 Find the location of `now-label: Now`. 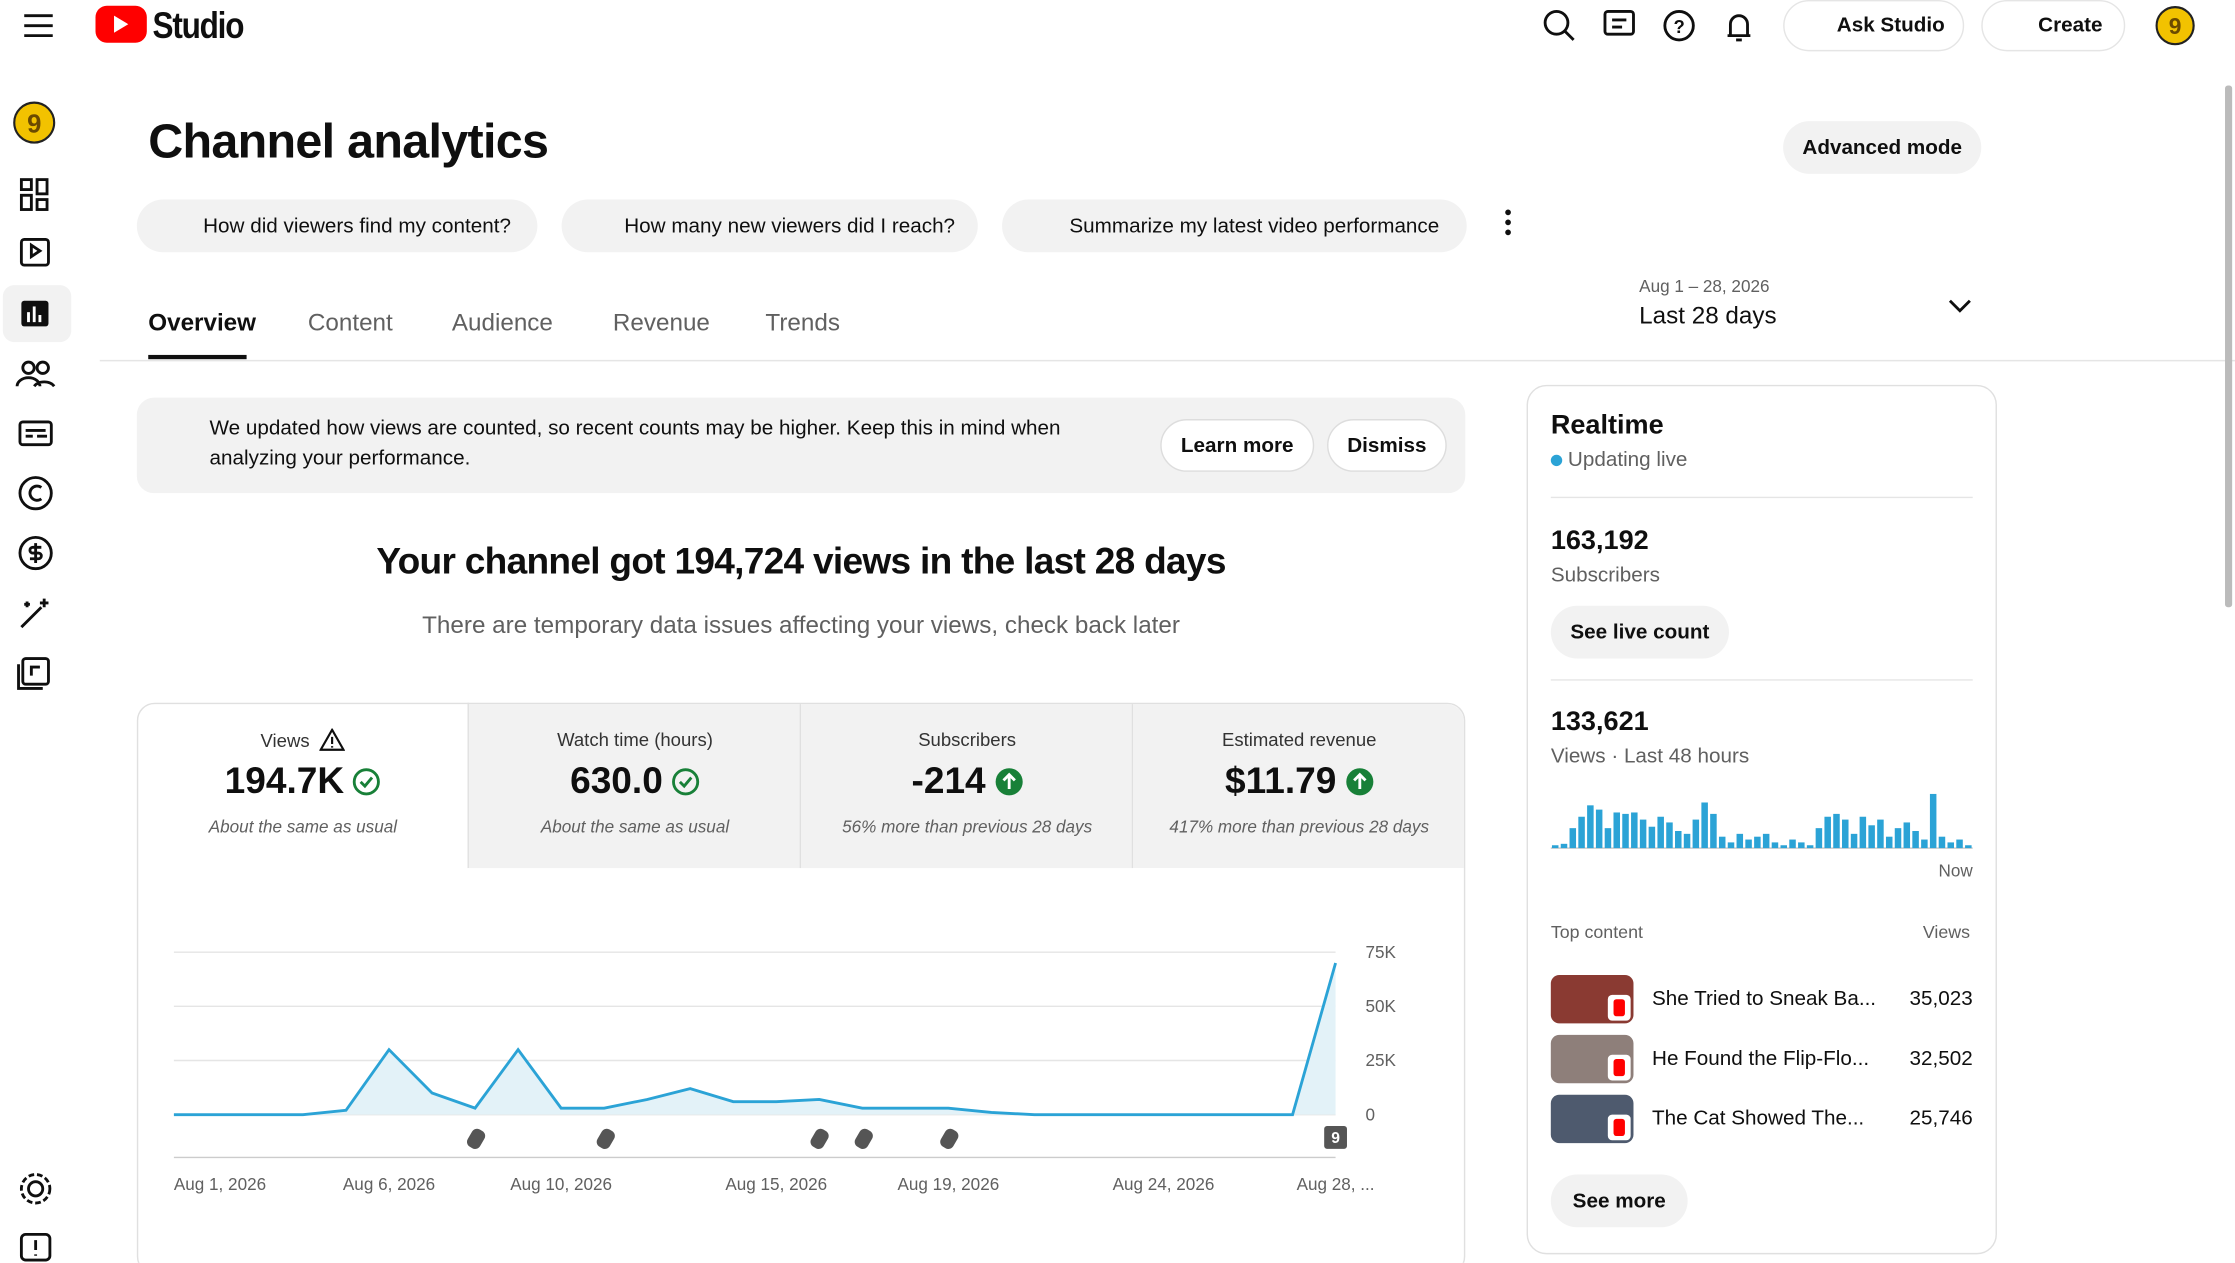

now-label: Now is located at coordinates (1956, 871).